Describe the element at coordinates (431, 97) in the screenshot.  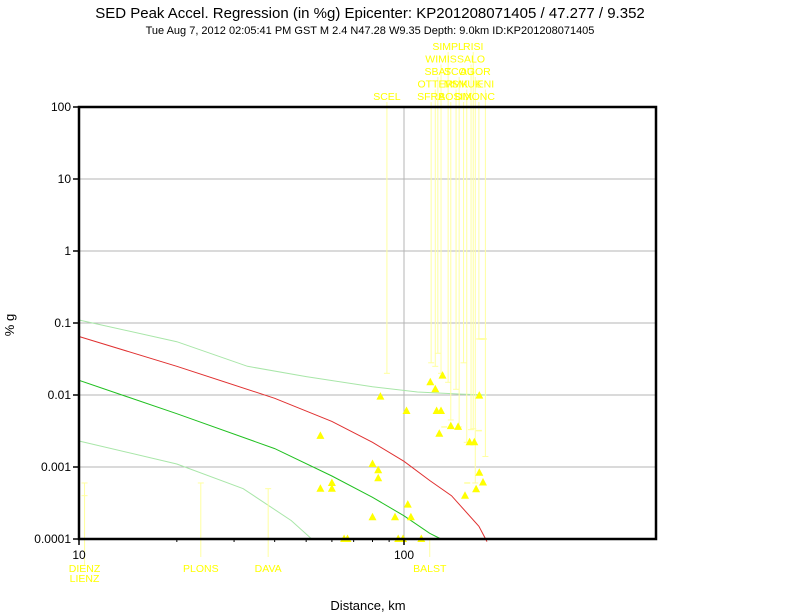
I see `station-label: SFRA` at that location.